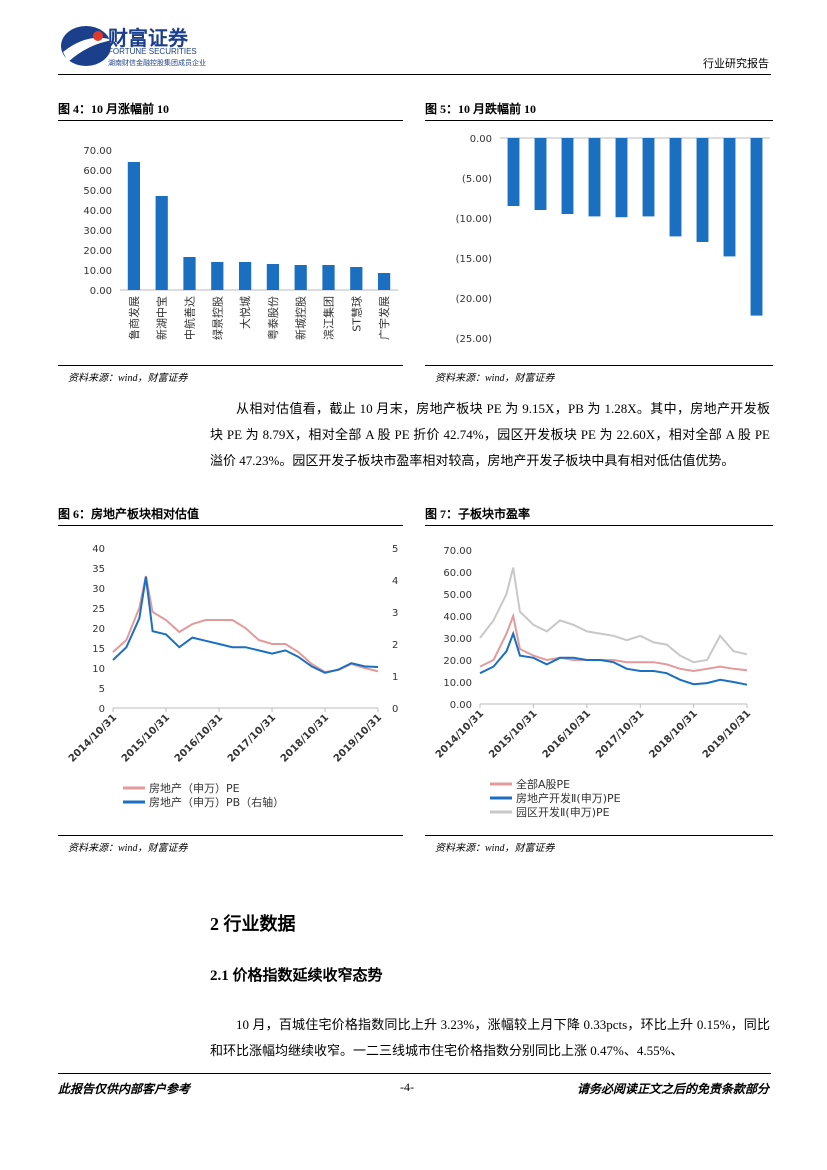 The width and height of the screenshot is (827, 1170). What do you see at coordinates (190, 318) in the screenshot?
I see `x-tick-label: 中航善达` at bounding box center [190, 318].